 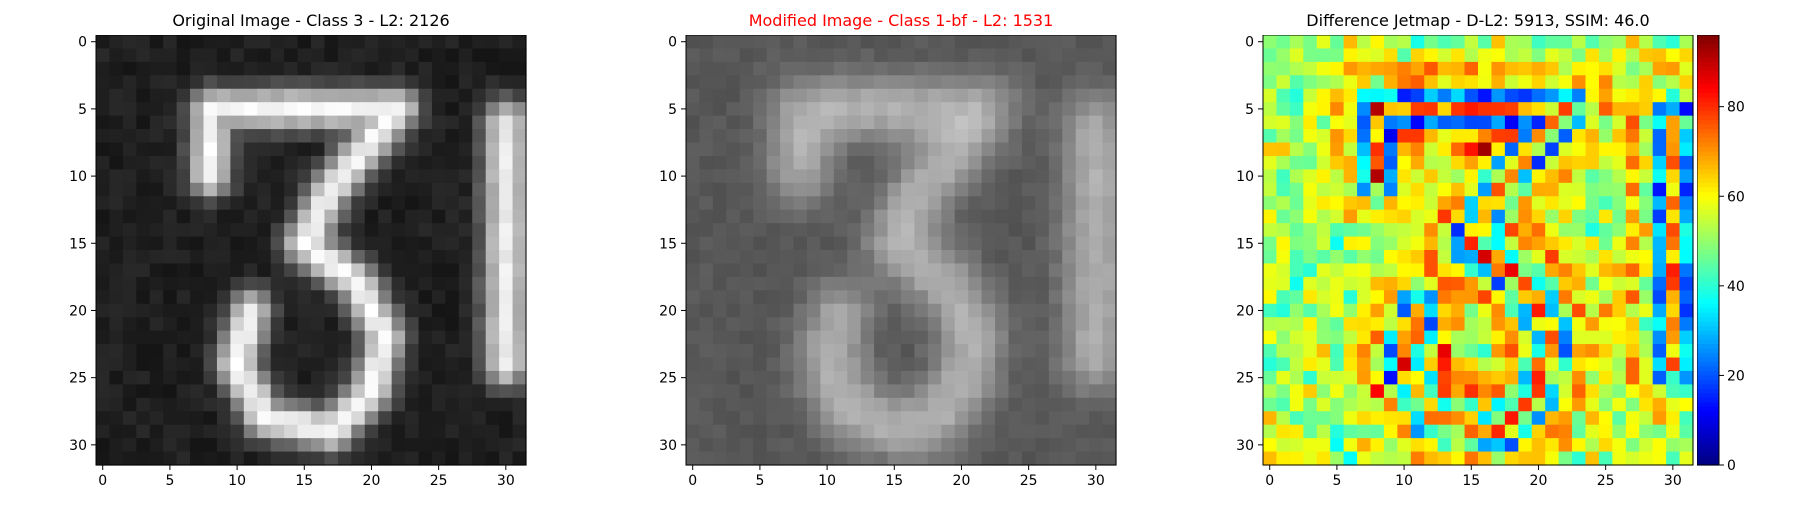 What do you see at coordinates (1245, 177) in the screenshot?
I see `y-tick-label: 10` at bounding box center [1245, 177].